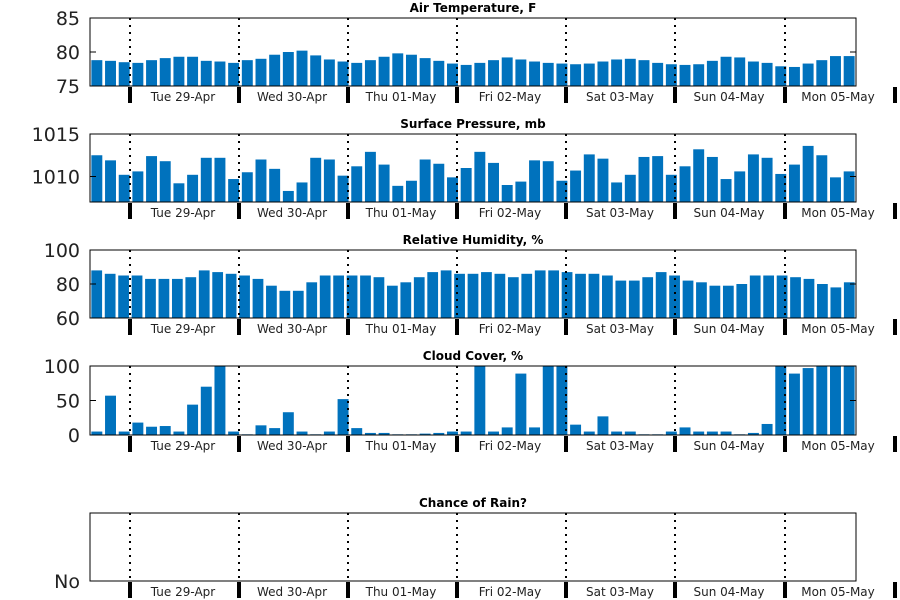 Image resolution: width=900 pixels, height=600 pixels. I want to click on x-tick-label: Sat 03-May, so click(620, 97).